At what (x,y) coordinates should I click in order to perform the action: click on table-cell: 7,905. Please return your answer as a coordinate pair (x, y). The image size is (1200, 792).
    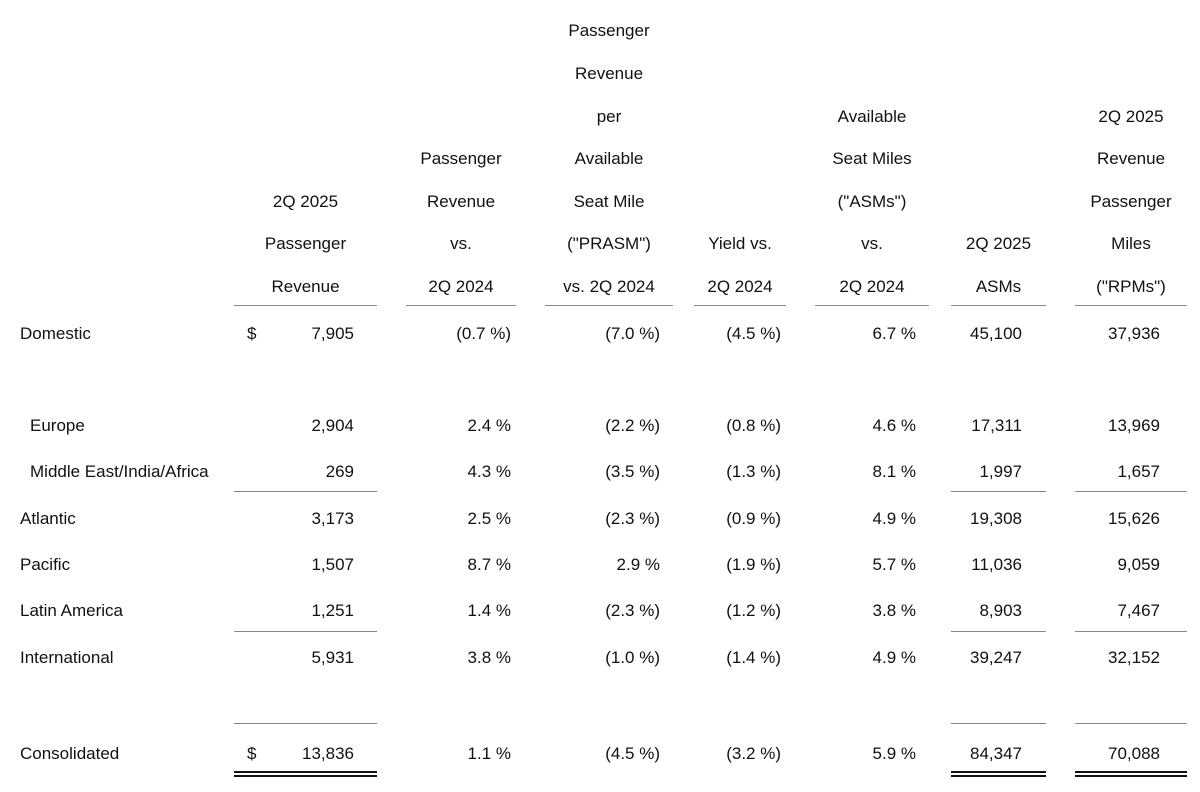
    Looking at the image, I should click on (332, 333).